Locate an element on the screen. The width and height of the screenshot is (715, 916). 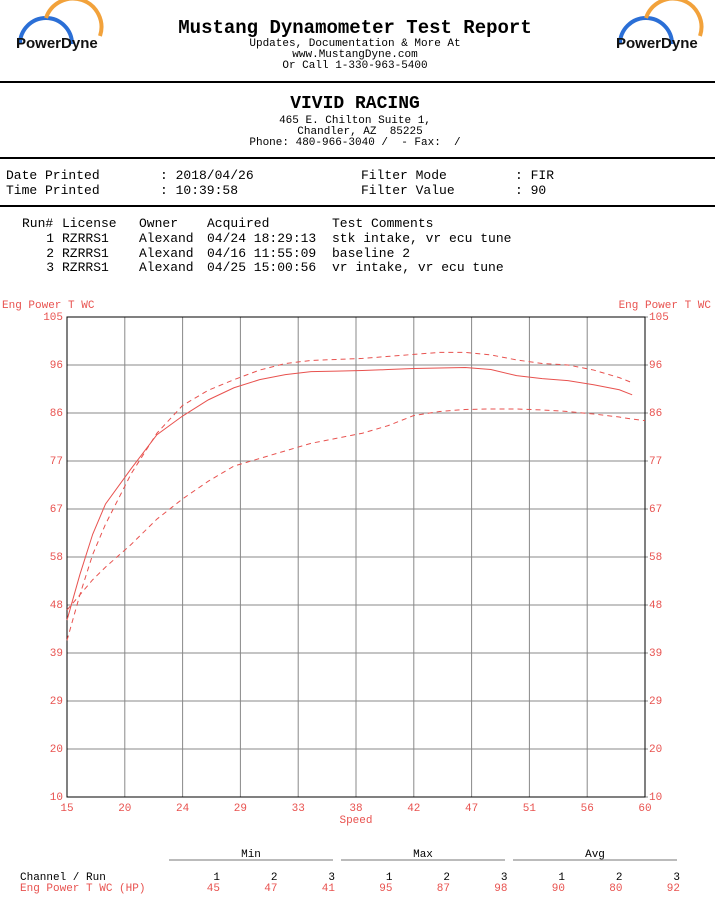
summary-group: Min is located at coordinates (251, 855).